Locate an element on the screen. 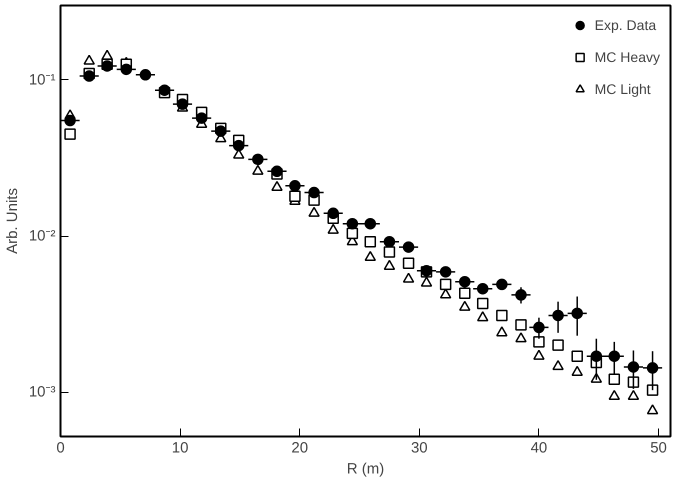  x-tick-label: 0 is located at coordinates (60, 448).